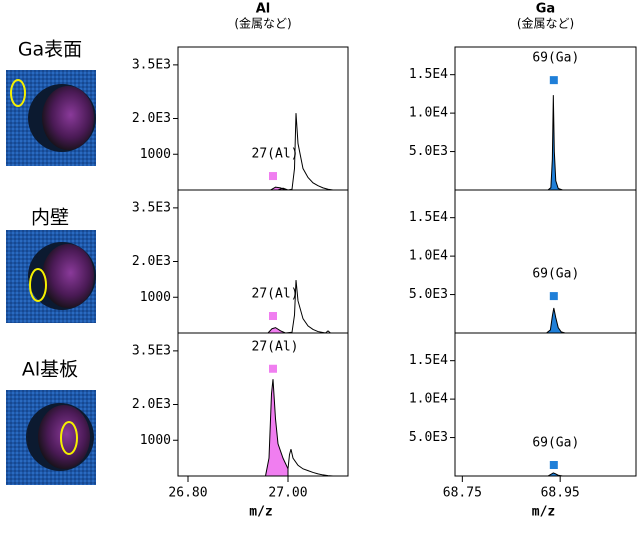  What do you see at coordinates (50, 218) in the screenshot?
I see `row-label: 内壁` at bounding box center [50, 218].